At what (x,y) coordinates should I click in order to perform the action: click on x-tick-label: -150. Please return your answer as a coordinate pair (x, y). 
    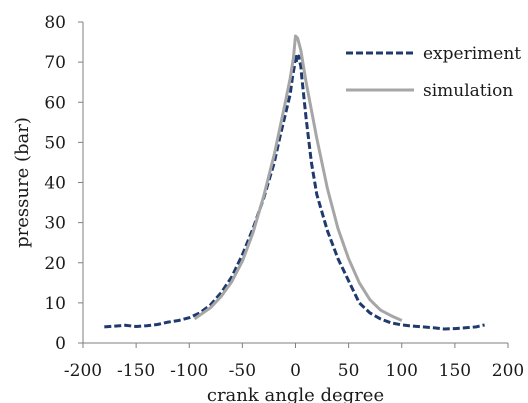
    Looking at the image, I should click on (136, 371).